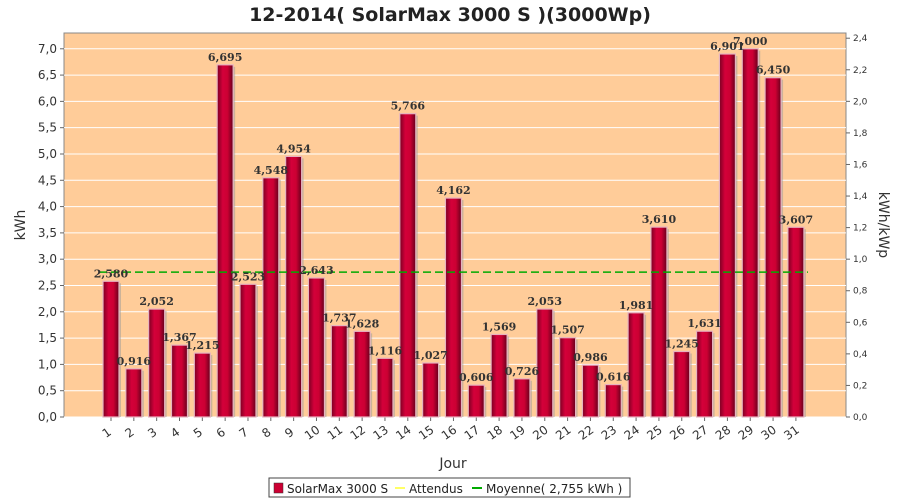 This screenshot has height=500, width=900. Describe the element at coordinates (111, 273) in the screenshot. I see `data-label: 2,580` at that location.